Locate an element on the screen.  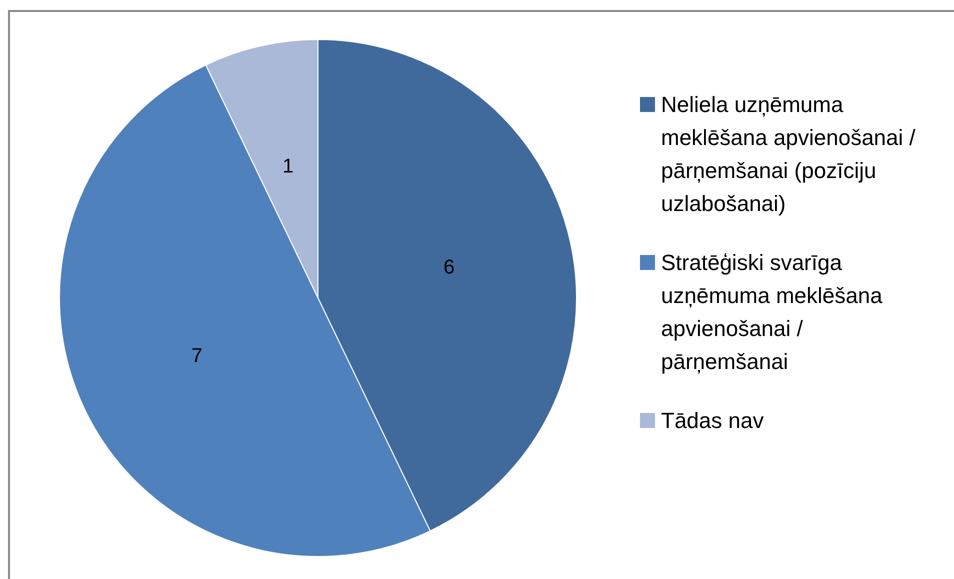
data-label: 6 is located at coordinates (449, 267).